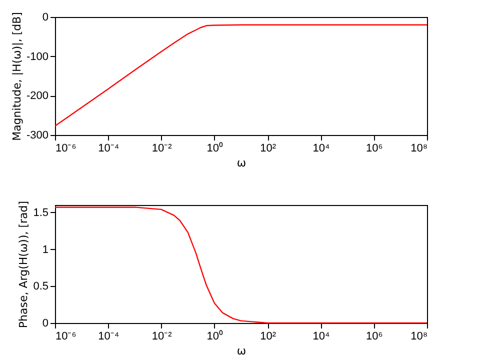  I want to click on y-tick-label: -300, so click(37, 136).